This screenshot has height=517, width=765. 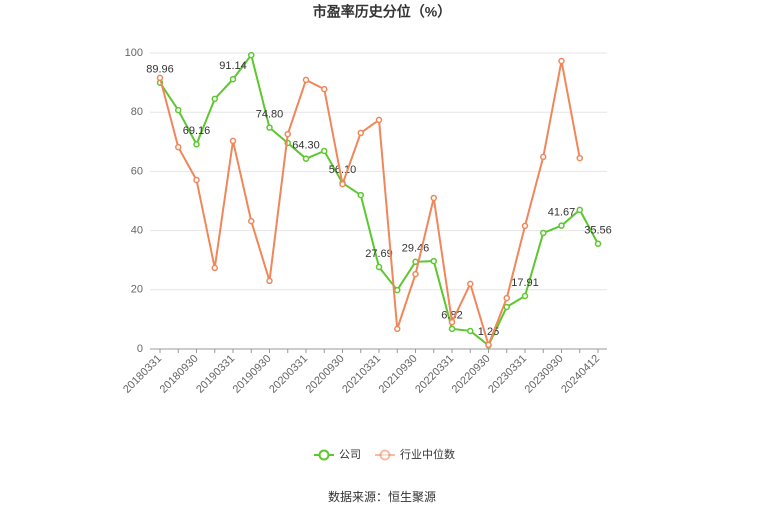 What do you see at coordinates (137, 231) in the screenshot?
I see `y-tick-label: 40` at bounding box center [137, 231].